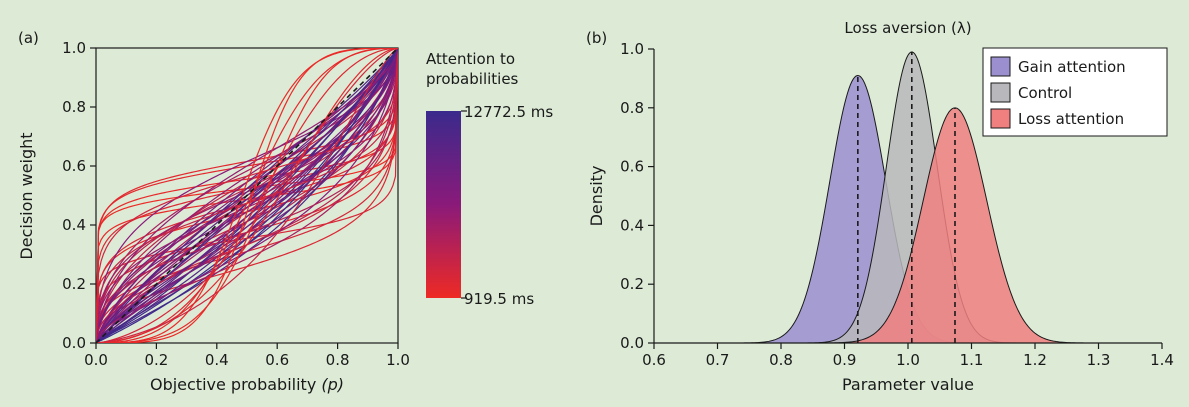 This screenshot has width=1189, height=407. Describe the element at coordinates (1000, 92) in the screenshot. I see `legend-swatch-control` at that location.